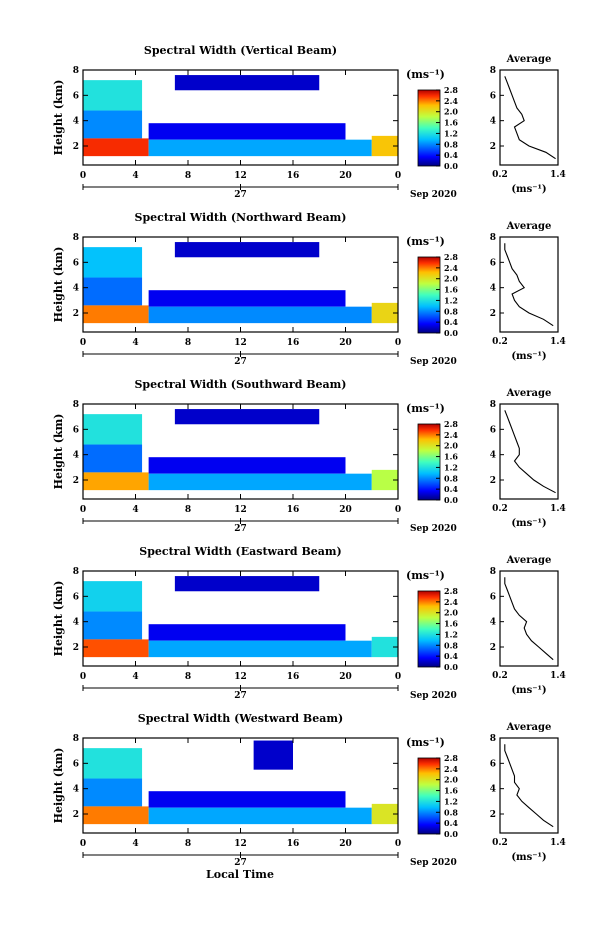  Describe the element at coordinates (240, 874) in the screenshot. I see `x-axis-title: Local Time` at that location.